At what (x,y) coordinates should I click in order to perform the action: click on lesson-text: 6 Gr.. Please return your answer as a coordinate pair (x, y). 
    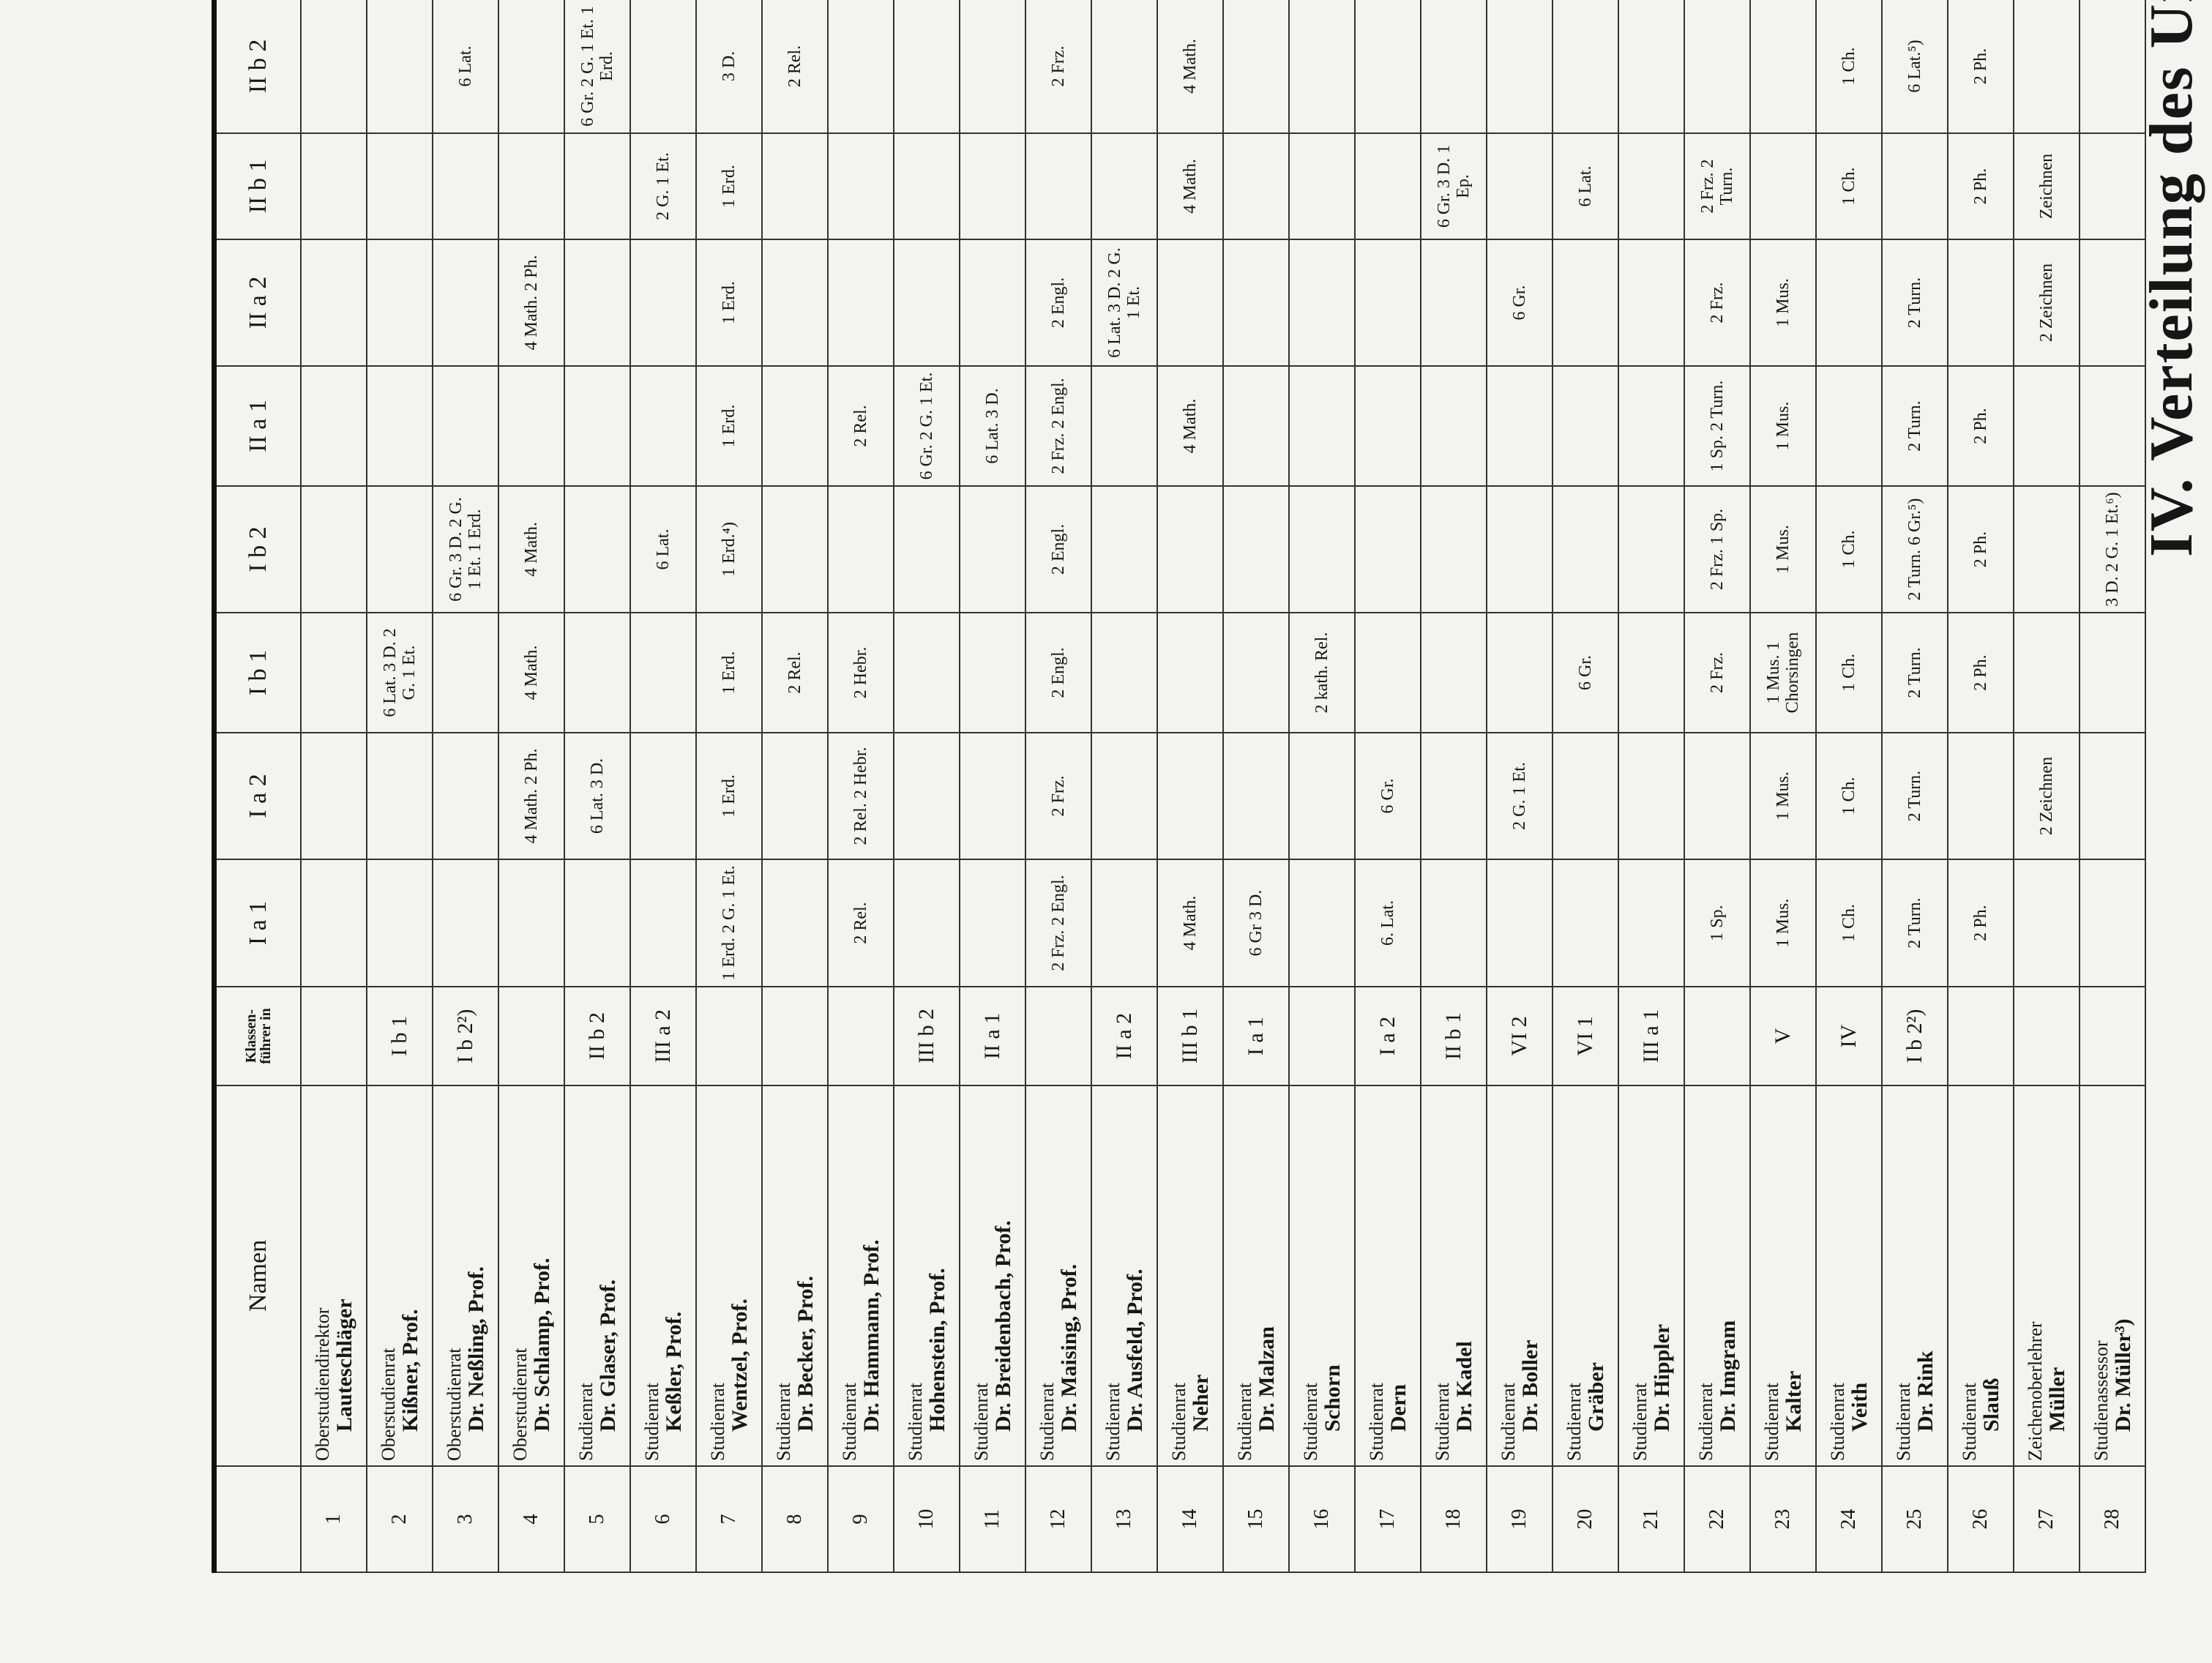
    Looking at the image, I should click on (1520, 303).